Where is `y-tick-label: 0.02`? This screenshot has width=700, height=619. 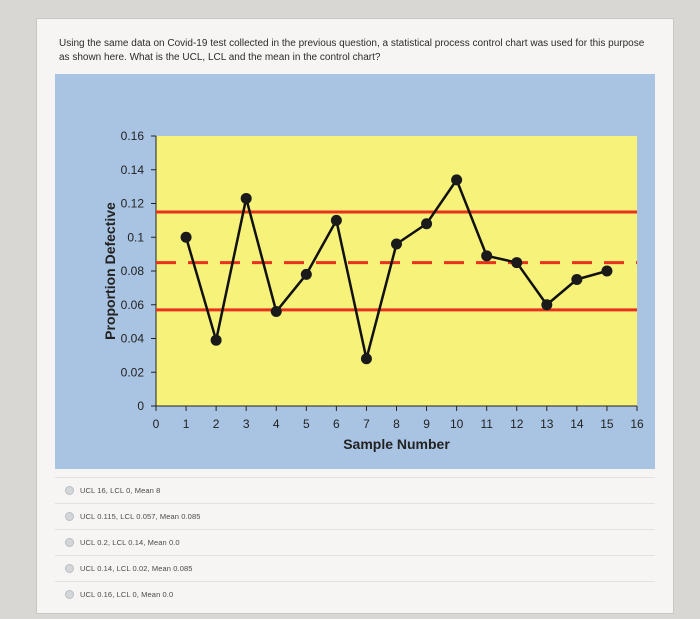 y-tick-label: 0.02 is located at coordinates (133, 372).